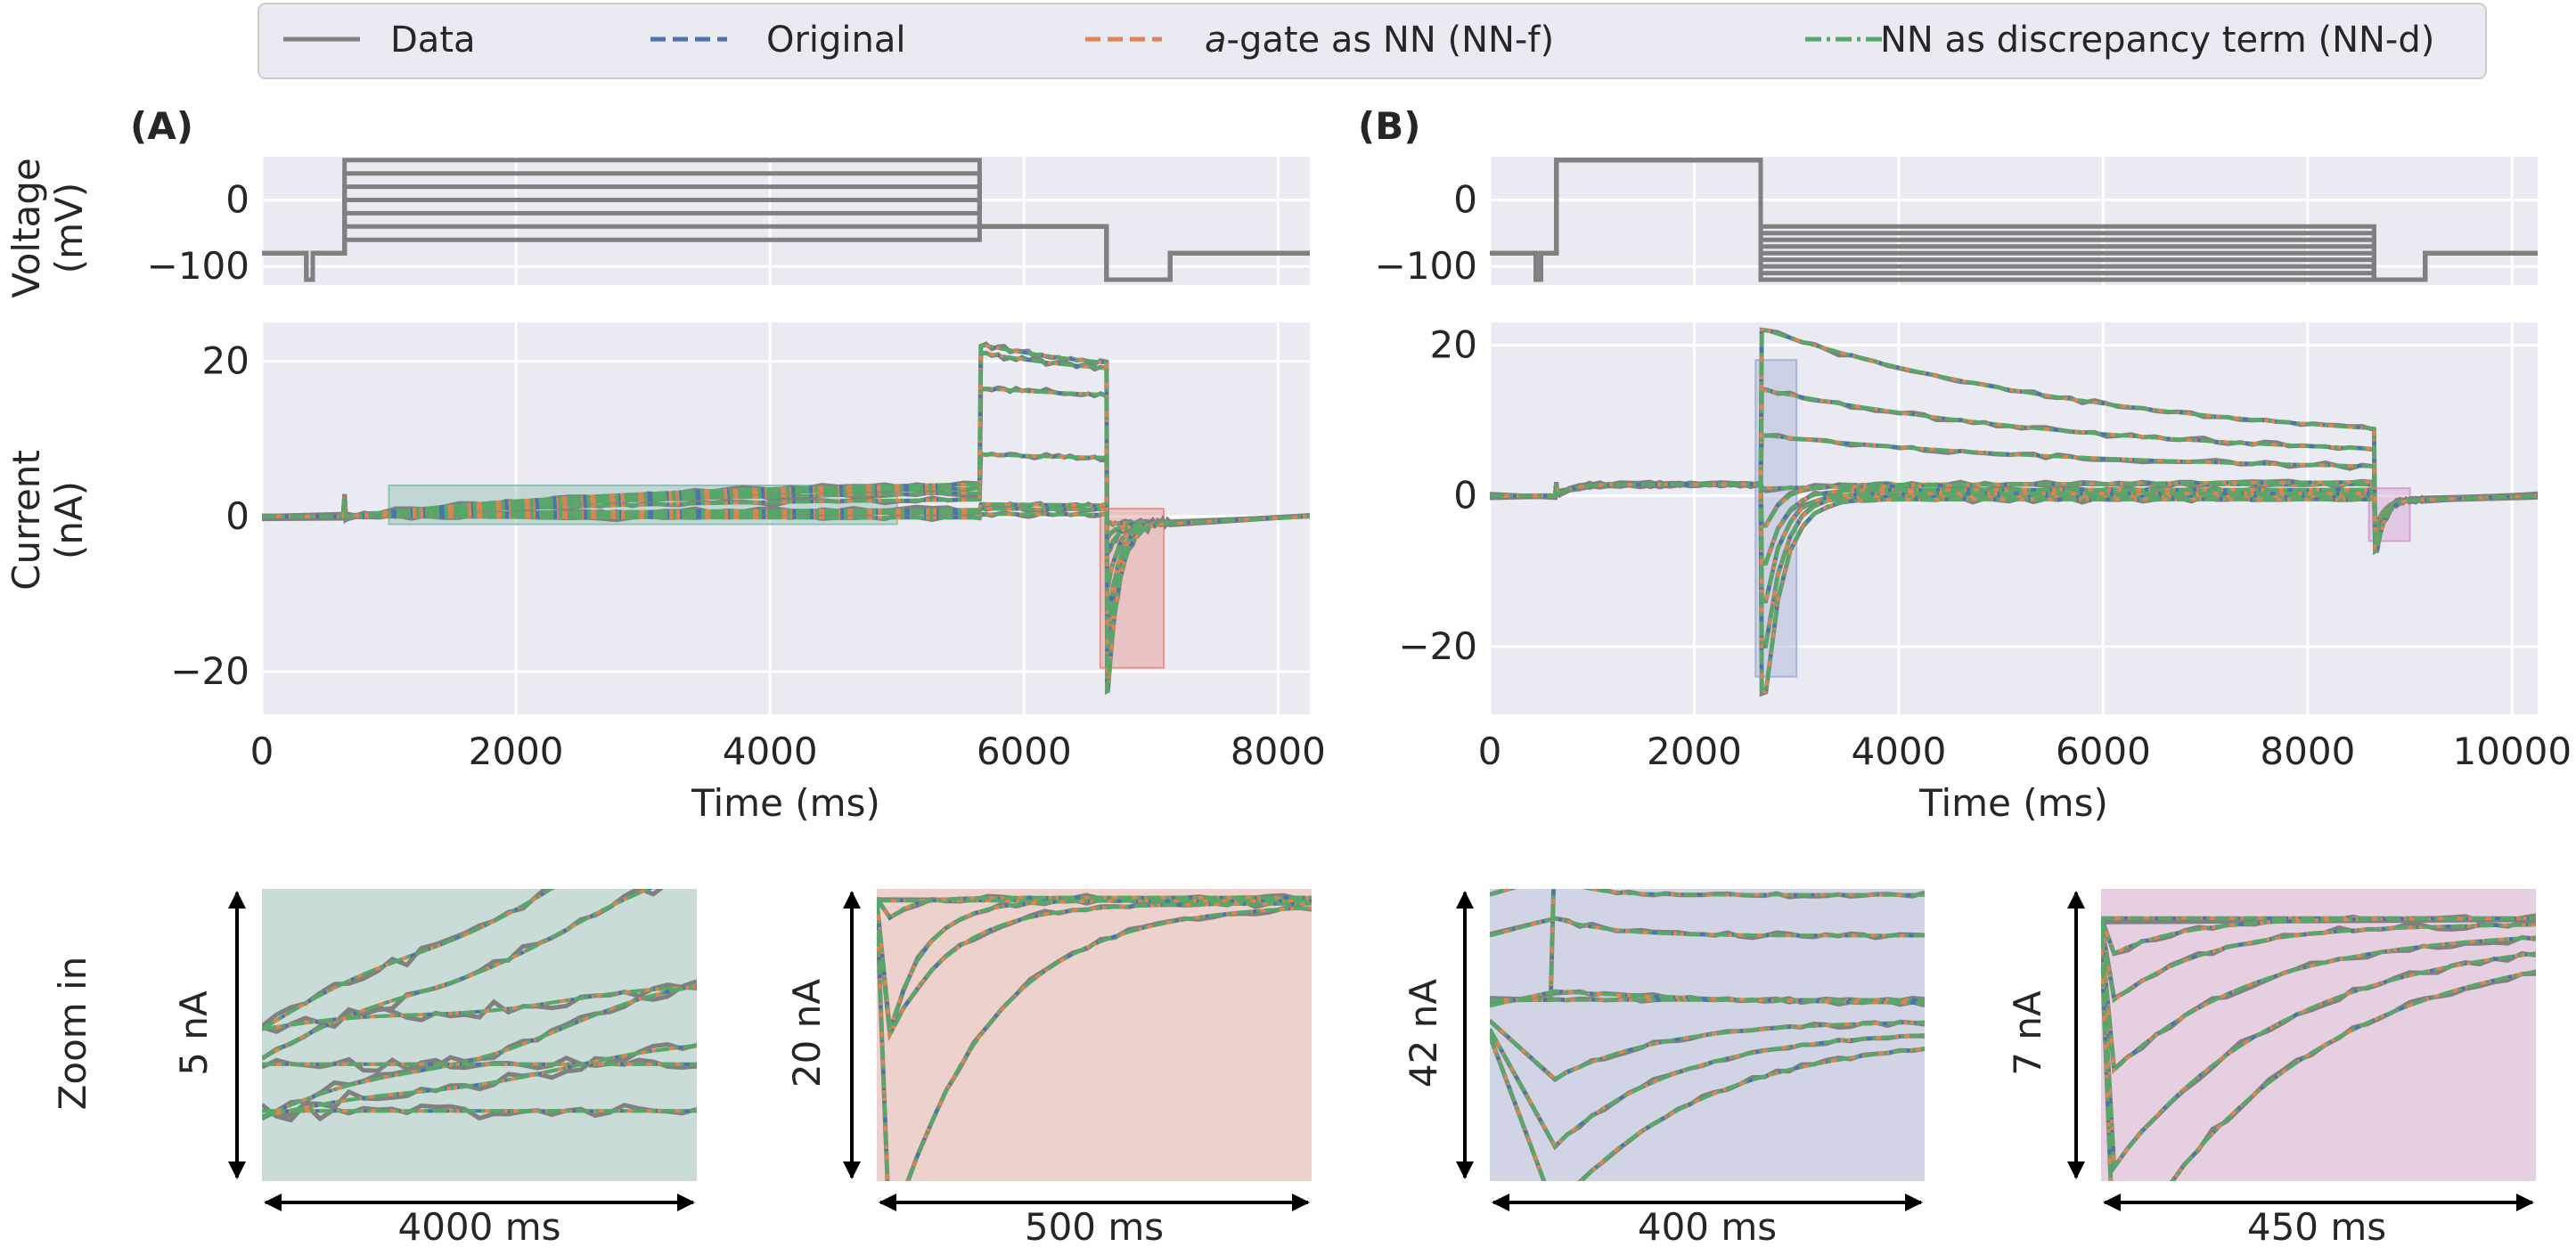 This screenshot has width=2576, height=1255. Describe the element at coordinates (379, 41) in the screenshot. I see `legend-entry-data: Data` at that location.